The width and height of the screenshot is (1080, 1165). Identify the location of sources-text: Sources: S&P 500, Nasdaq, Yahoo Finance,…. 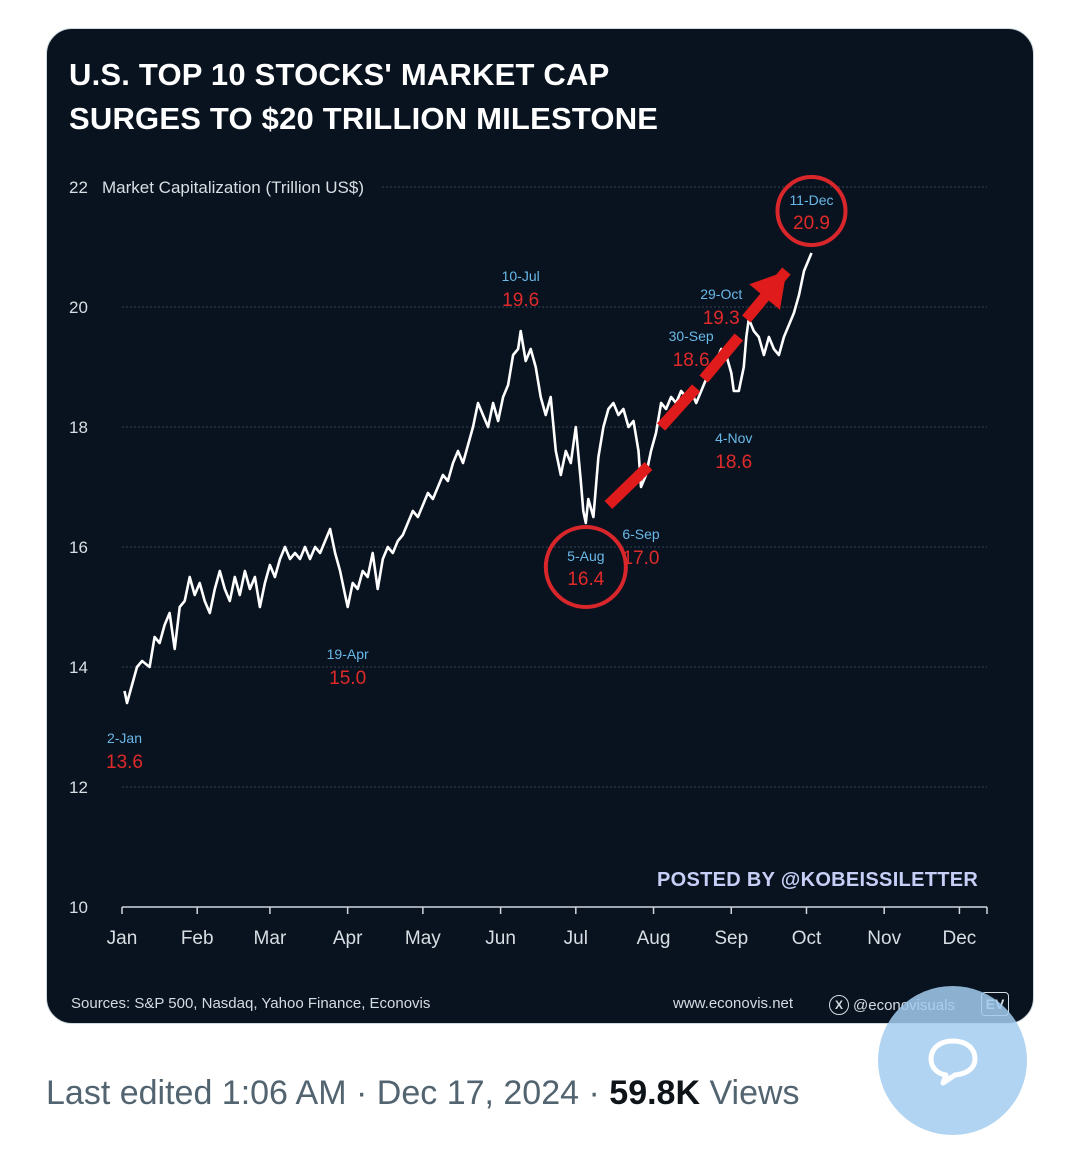
(251, 1003).